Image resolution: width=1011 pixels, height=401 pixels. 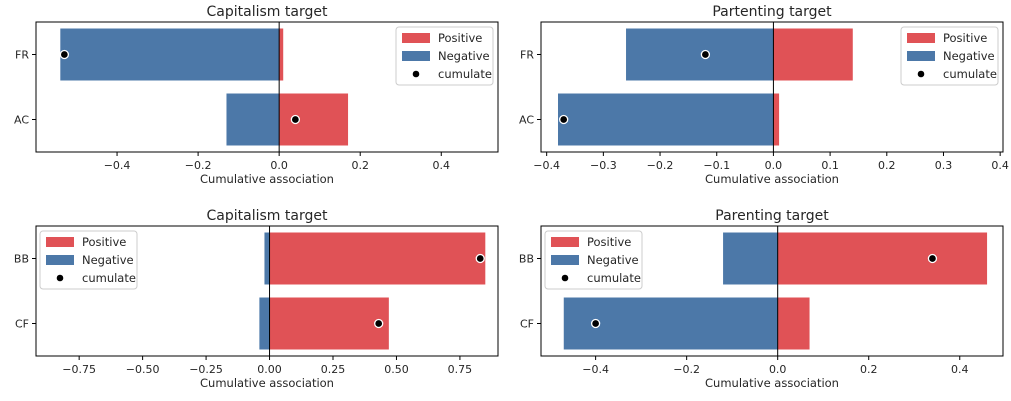 What do you see at coordinates (396, 369) in the screenshot?
I see `x-tick-label: 0.50` at bounding box center [396, 369].